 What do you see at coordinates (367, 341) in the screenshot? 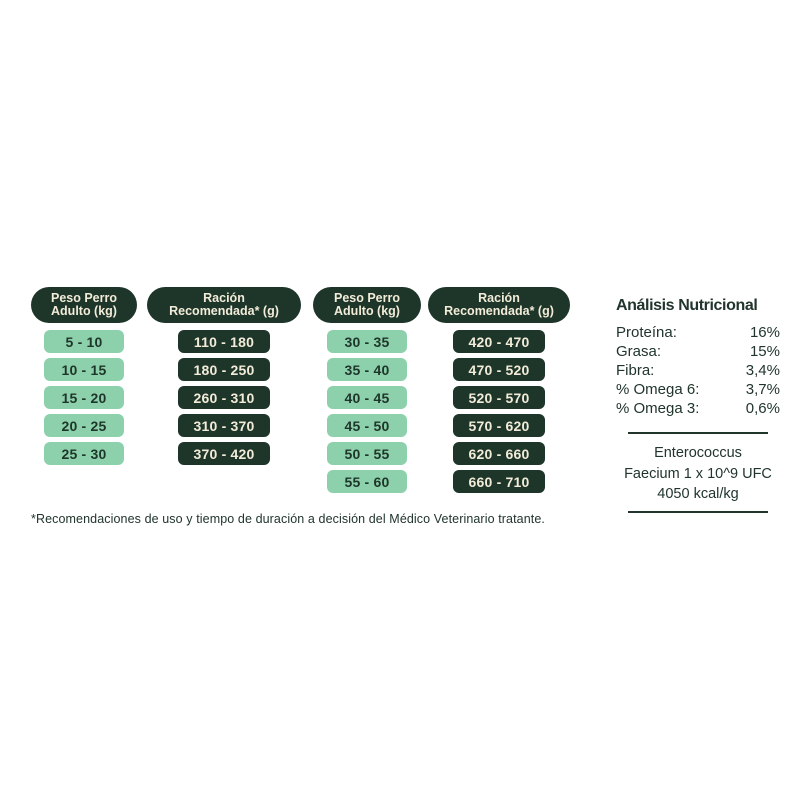
I see `weight-cell: 30 - 35` at bounding box center [367, 341].